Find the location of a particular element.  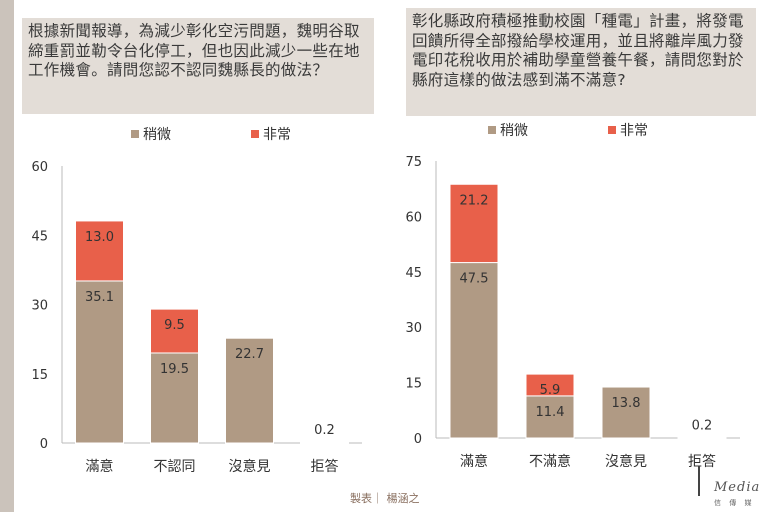

x-tick-label: 不滿意 is located at coordinates (550, 461).